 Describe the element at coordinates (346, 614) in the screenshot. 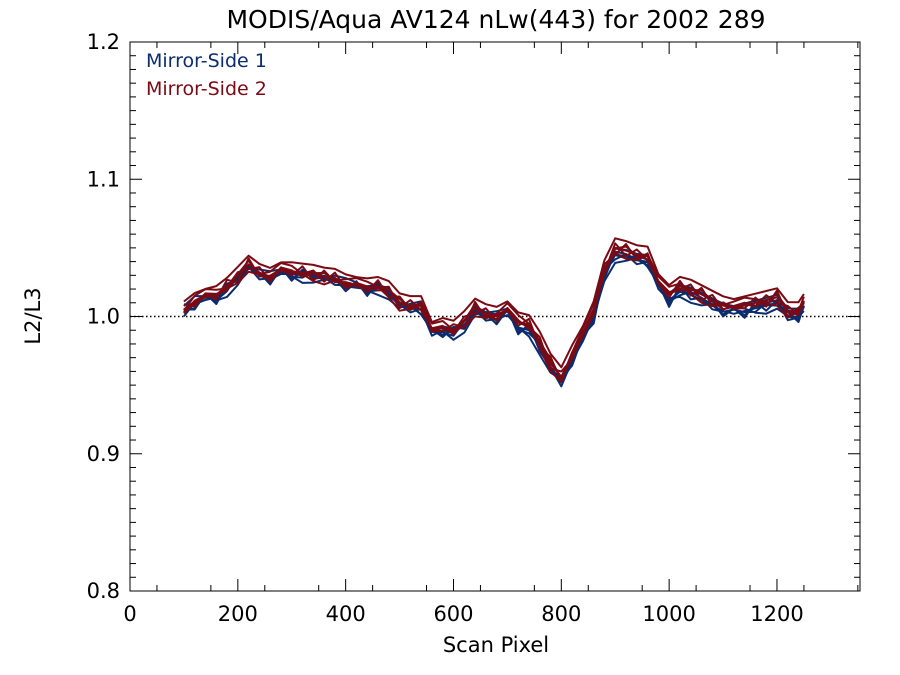

I see `x-tick-label: 400` at that location.